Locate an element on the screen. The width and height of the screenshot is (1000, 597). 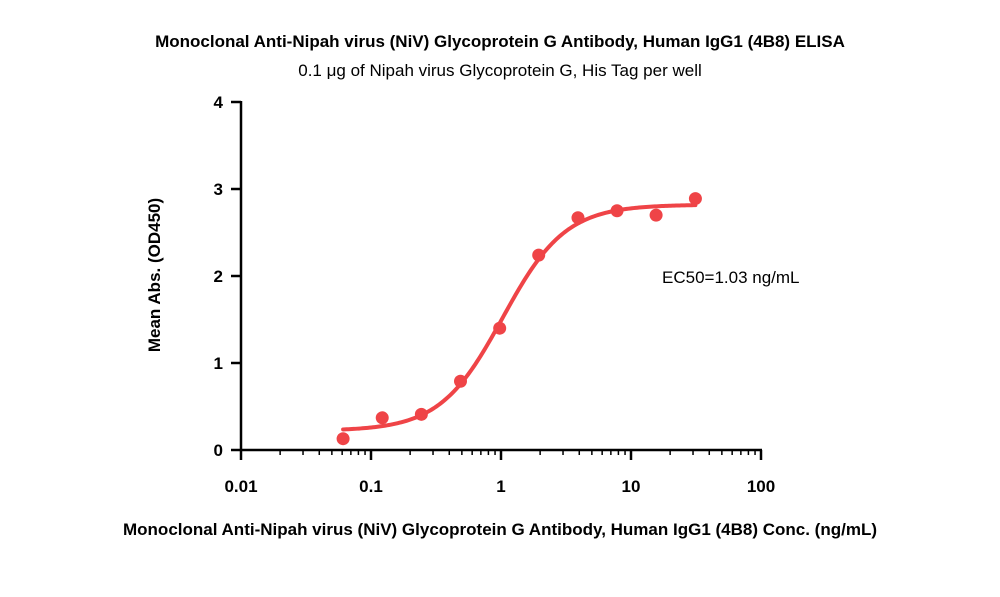
y-axis-label: Mean Abs. (OD450) is located at coordinates (154, 275).